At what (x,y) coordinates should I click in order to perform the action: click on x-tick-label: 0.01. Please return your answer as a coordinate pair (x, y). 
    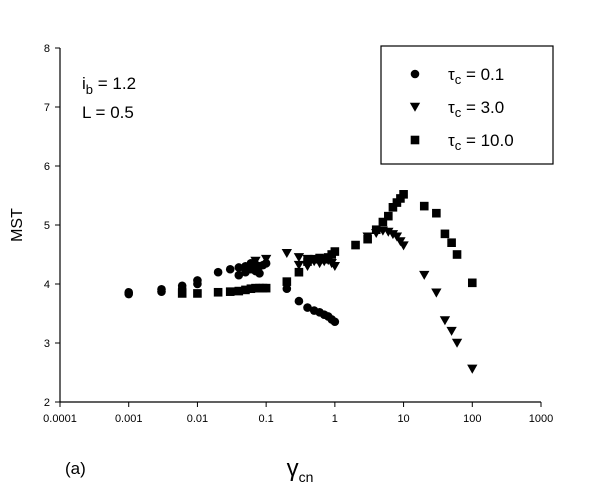
    Looking at the image, I should click on (197, 419).